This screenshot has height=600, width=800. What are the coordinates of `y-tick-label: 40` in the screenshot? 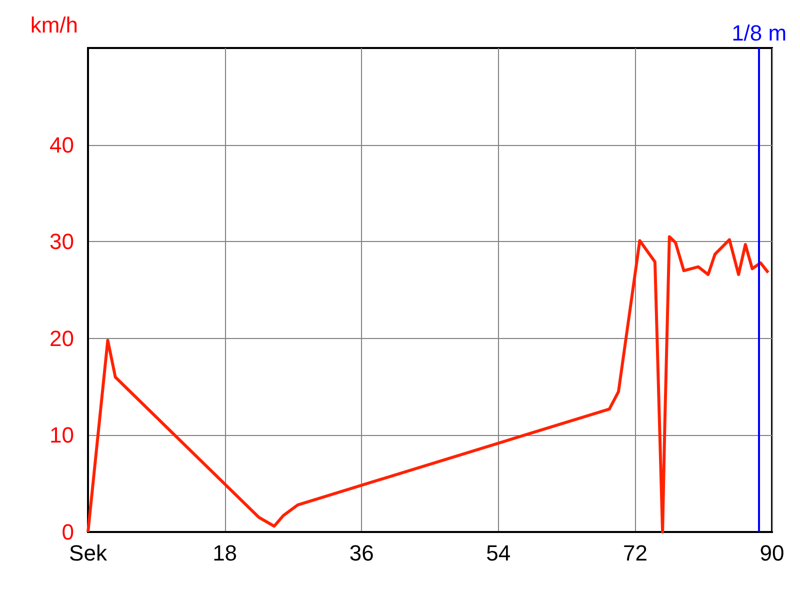 It's located at (62, 145).